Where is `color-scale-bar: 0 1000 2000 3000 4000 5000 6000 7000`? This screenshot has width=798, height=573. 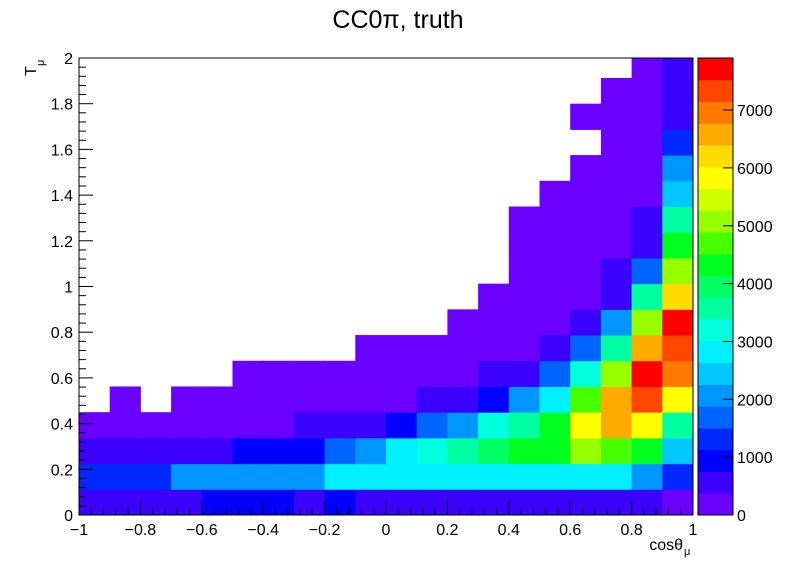
color-scale-bar: 0 1000 2000 3000 4000 5000 6000 7000 is located at coordinates (735, 291).